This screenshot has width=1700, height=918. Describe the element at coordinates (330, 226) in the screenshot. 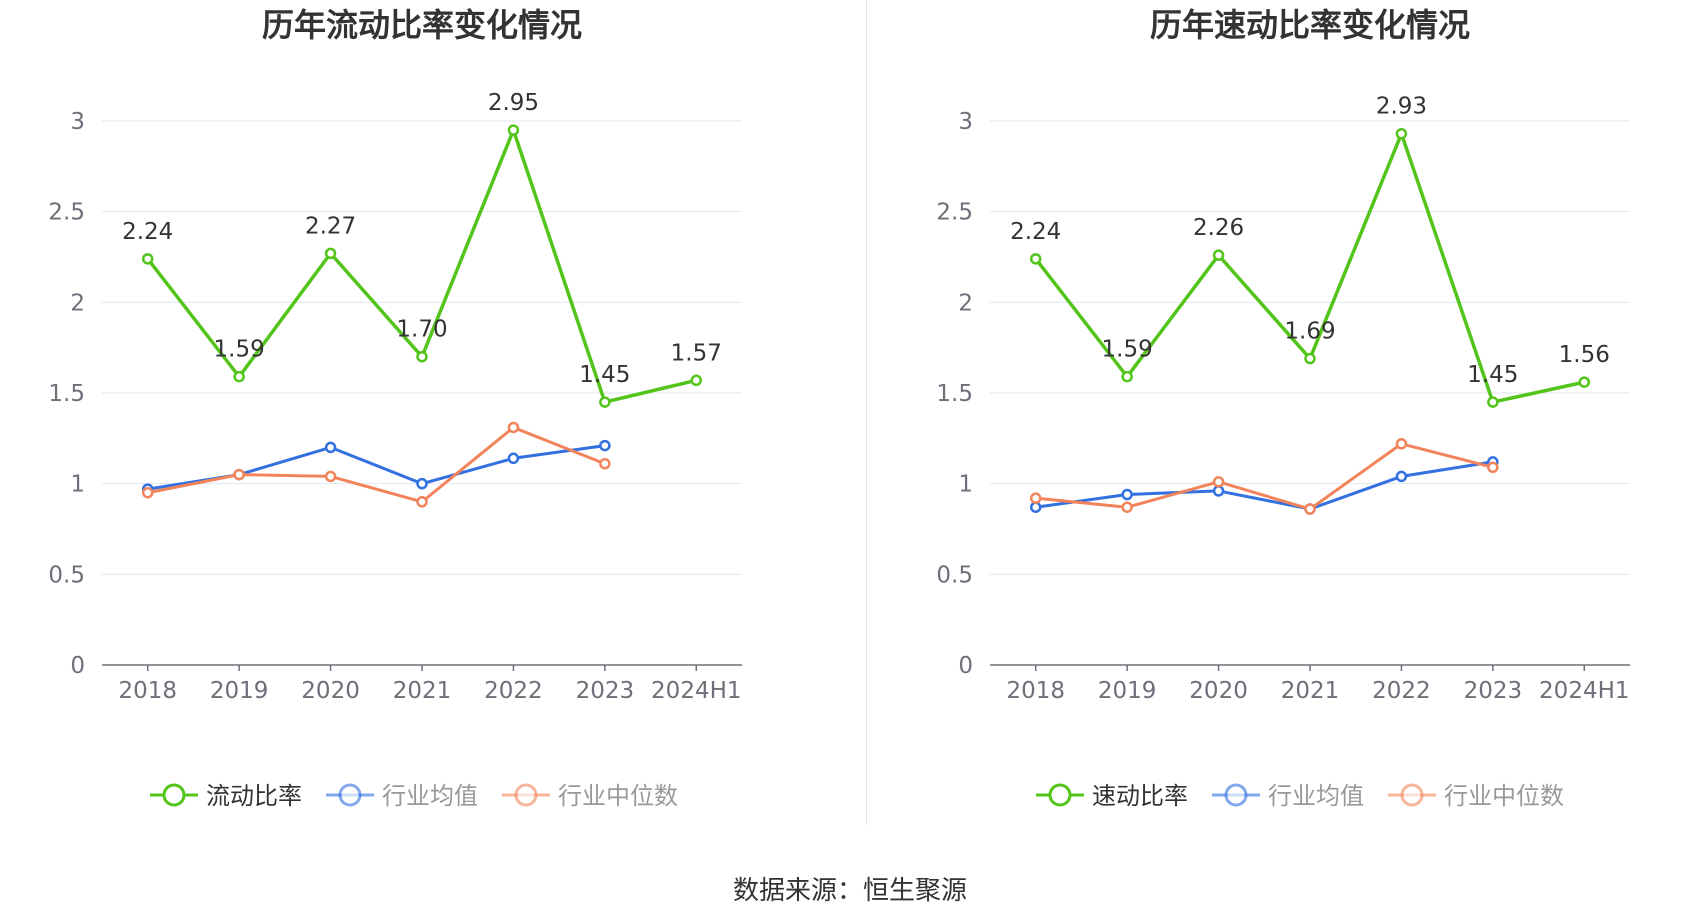

I see `data-label: 2.27` at that location.